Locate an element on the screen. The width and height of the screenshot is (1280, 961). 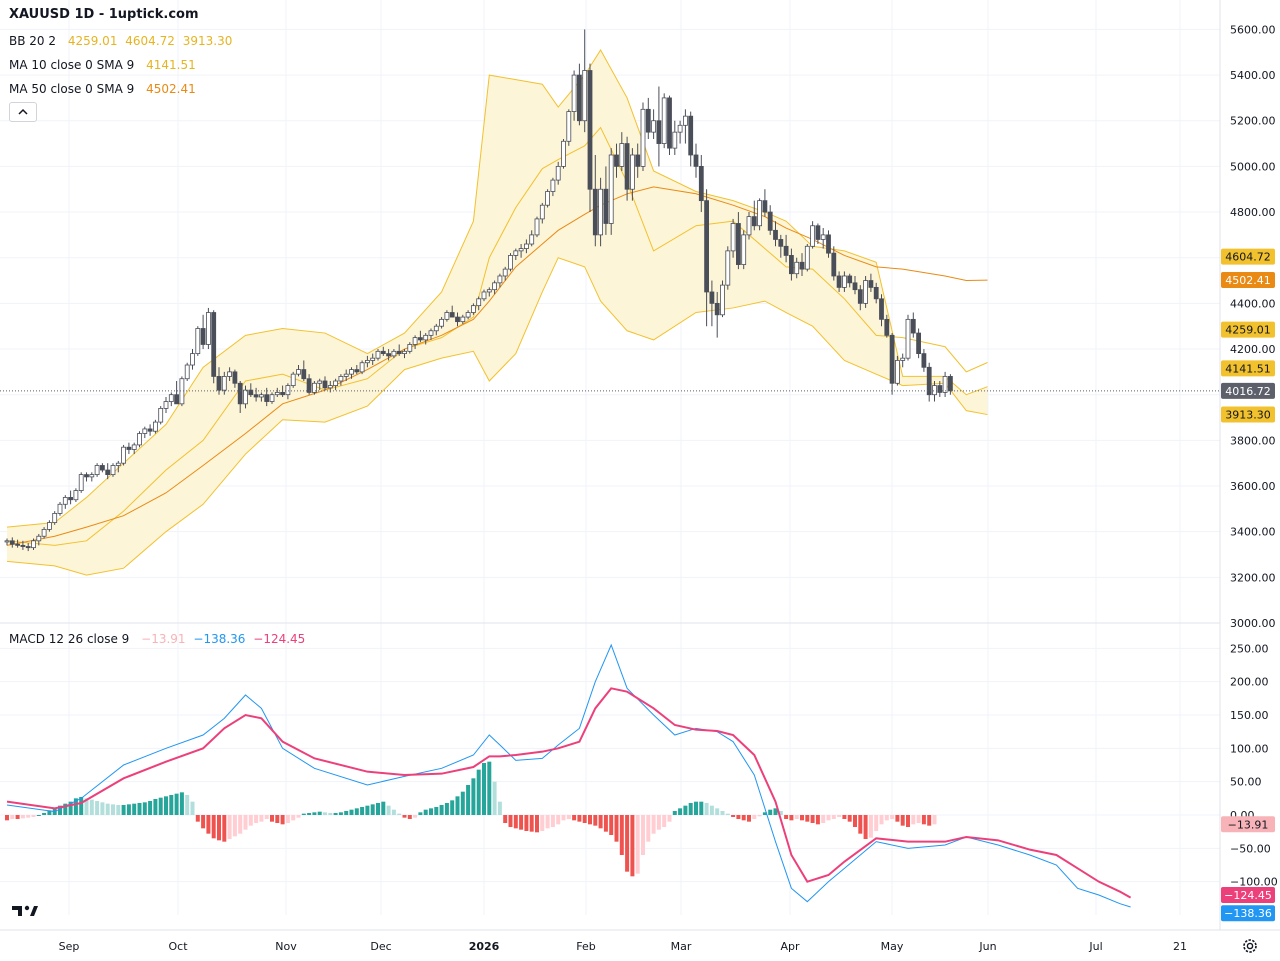
price-axis-label: 4141.51 is located at coordinates (1248, 368).